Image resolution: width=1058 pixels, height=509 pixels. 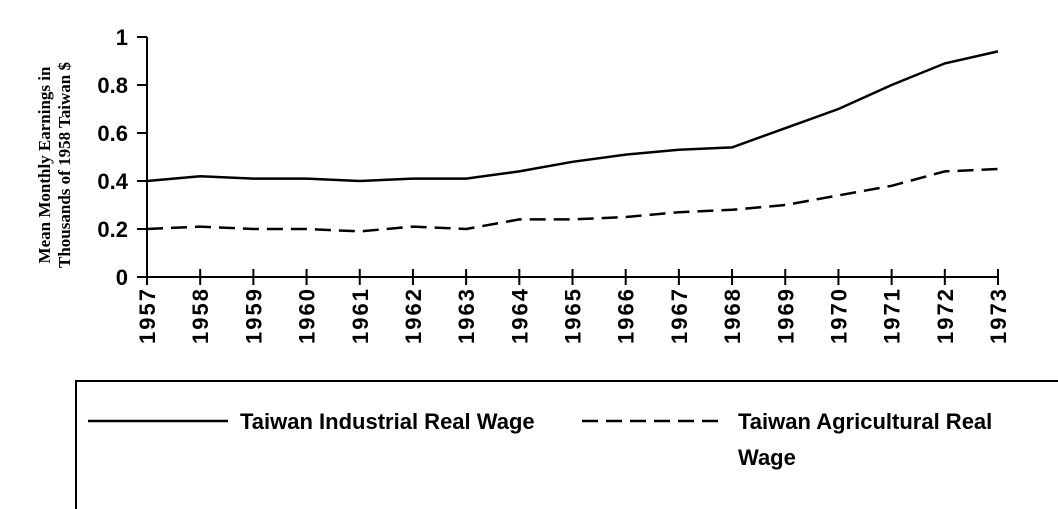 What do you see at coordinates (147, 315) in the screenshot?
I see `x-tick-label: 1957` at bounding box center [147, 315].